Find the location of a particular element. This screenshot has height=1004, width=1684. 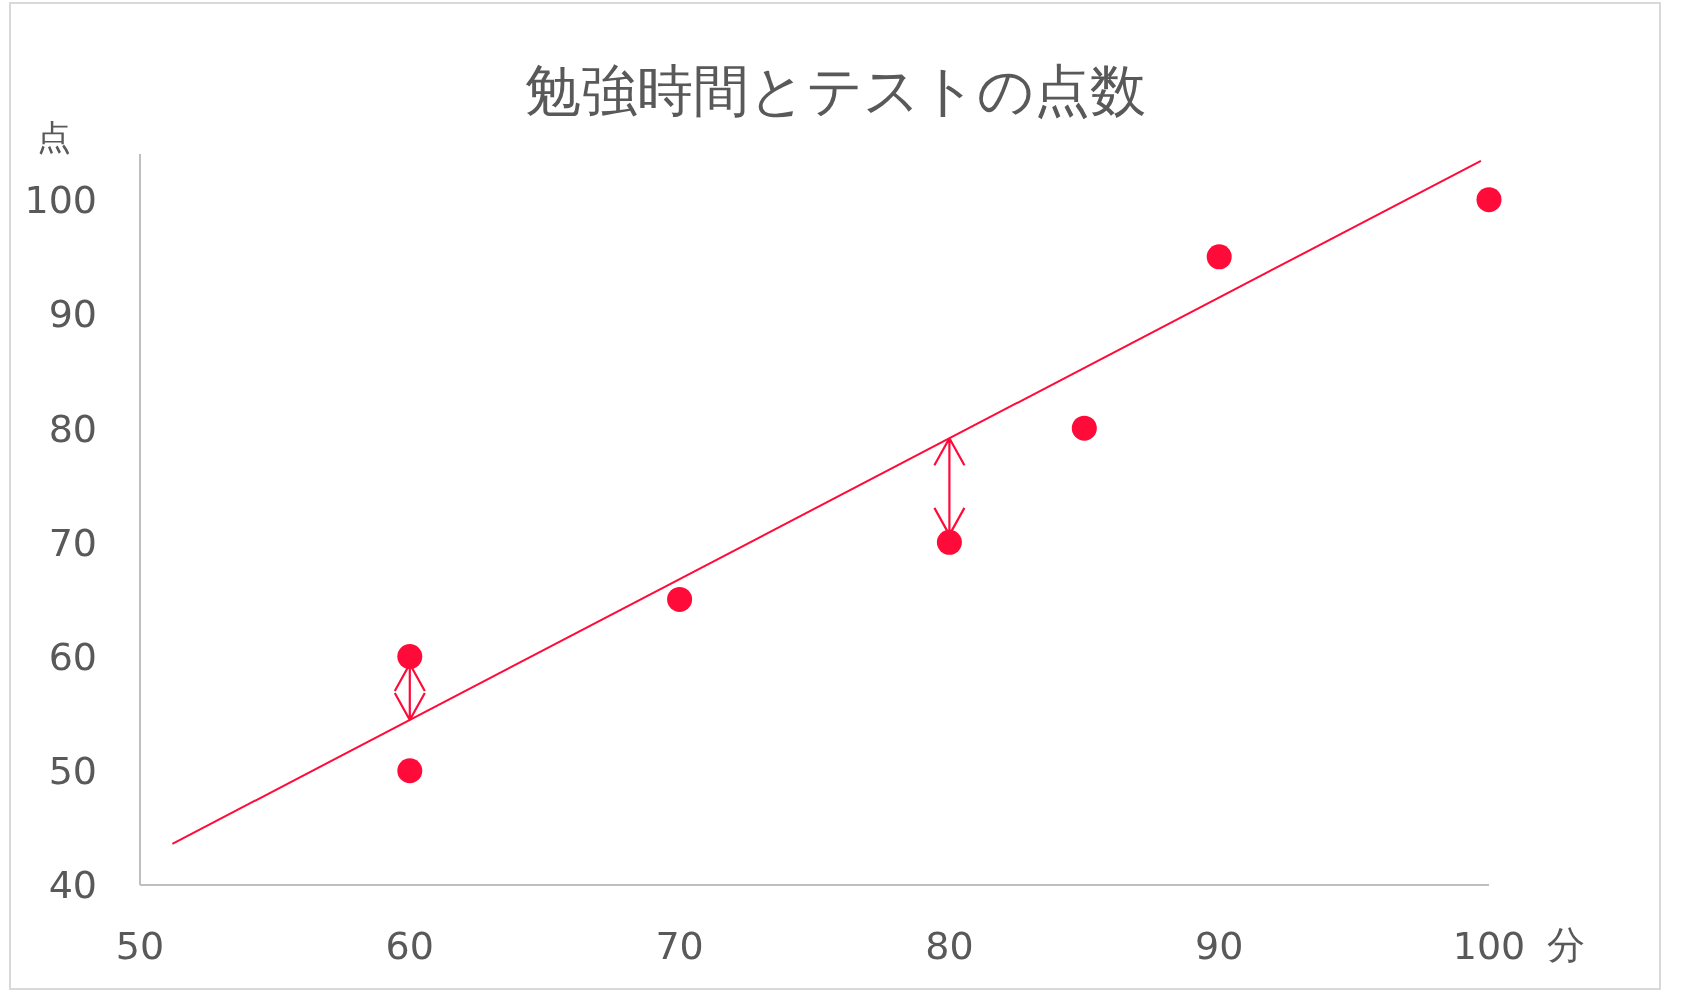

y-tick-label: 100 is located at coordinates (60, 200).